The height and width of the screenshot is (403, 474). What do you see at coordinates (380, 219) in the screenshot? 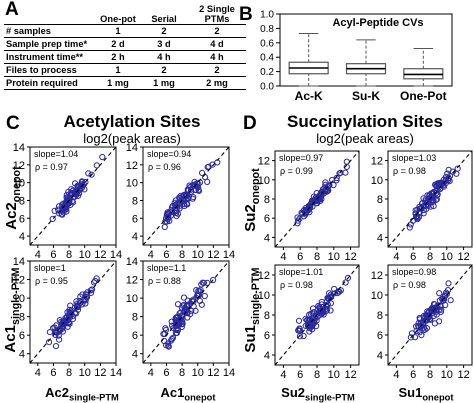
I see `y-tick-label: 6` at bounding box center [380, 219].